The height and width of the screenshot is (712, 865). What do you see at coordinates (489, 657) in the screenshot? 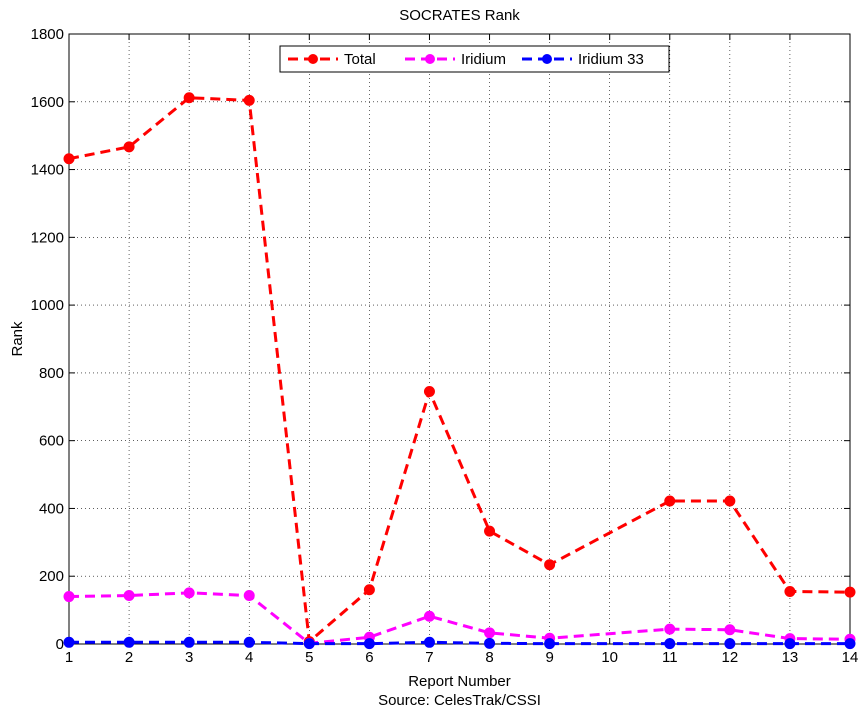
I see `x-tick-label: 8` at bounding box center [489, 657].